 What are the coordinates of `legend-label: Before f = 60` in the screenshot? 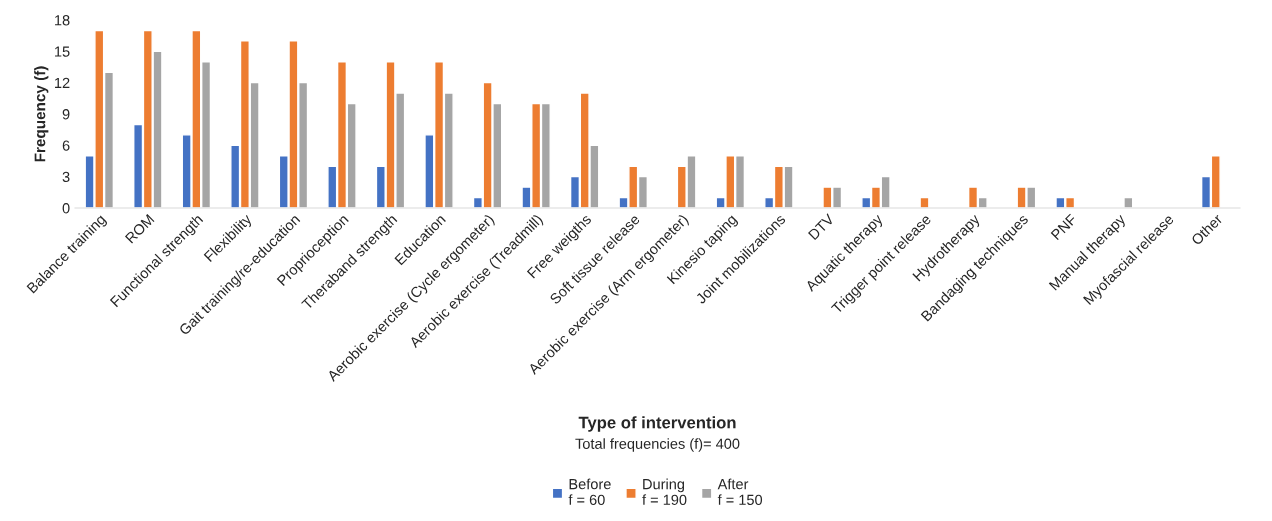 It's located at (589, 491).